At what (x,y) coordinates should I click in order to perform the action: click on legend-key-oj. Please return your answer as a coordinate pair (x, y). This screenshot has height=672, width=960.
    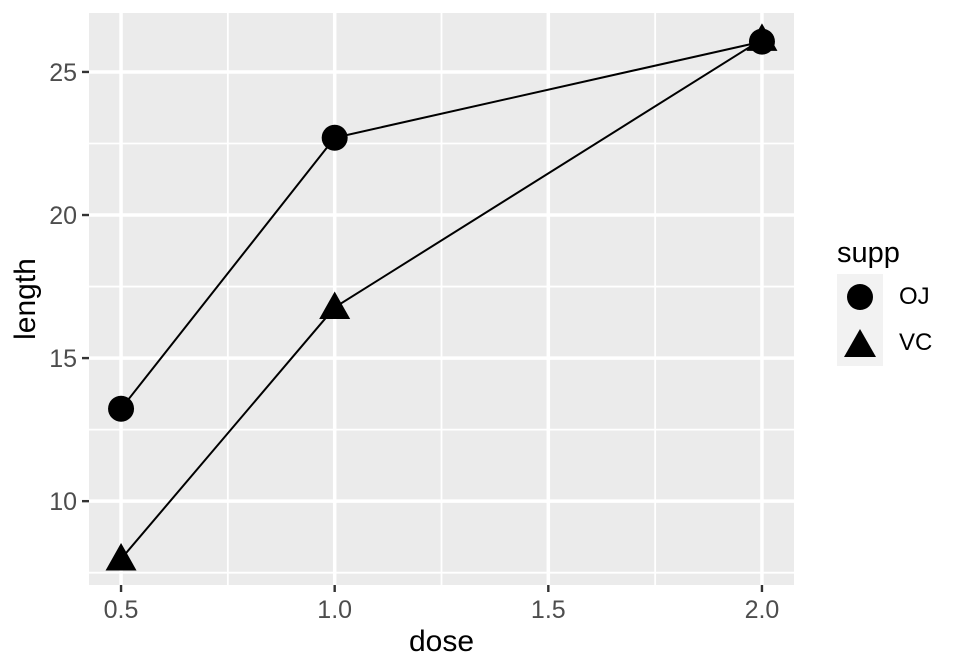
    Looking at the image, I should click on (860, 297).